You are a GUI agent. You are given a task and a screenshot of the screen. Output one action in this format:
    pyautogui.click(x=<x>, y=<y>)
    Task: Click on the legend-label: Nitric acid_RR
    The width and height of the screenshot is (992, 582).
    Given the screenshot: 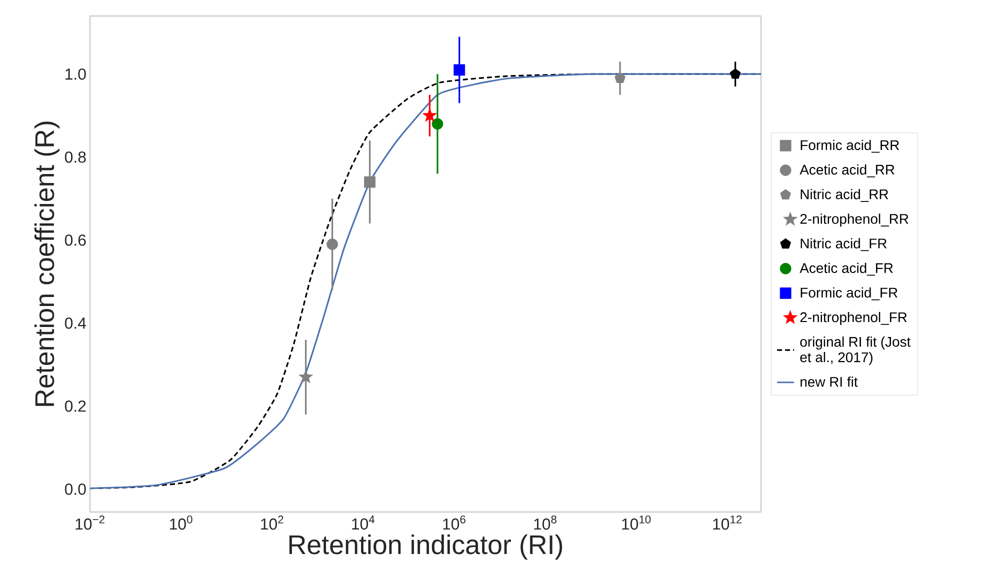 What is the action you would take?
    pyautogui.click(x=844, y=195)
    